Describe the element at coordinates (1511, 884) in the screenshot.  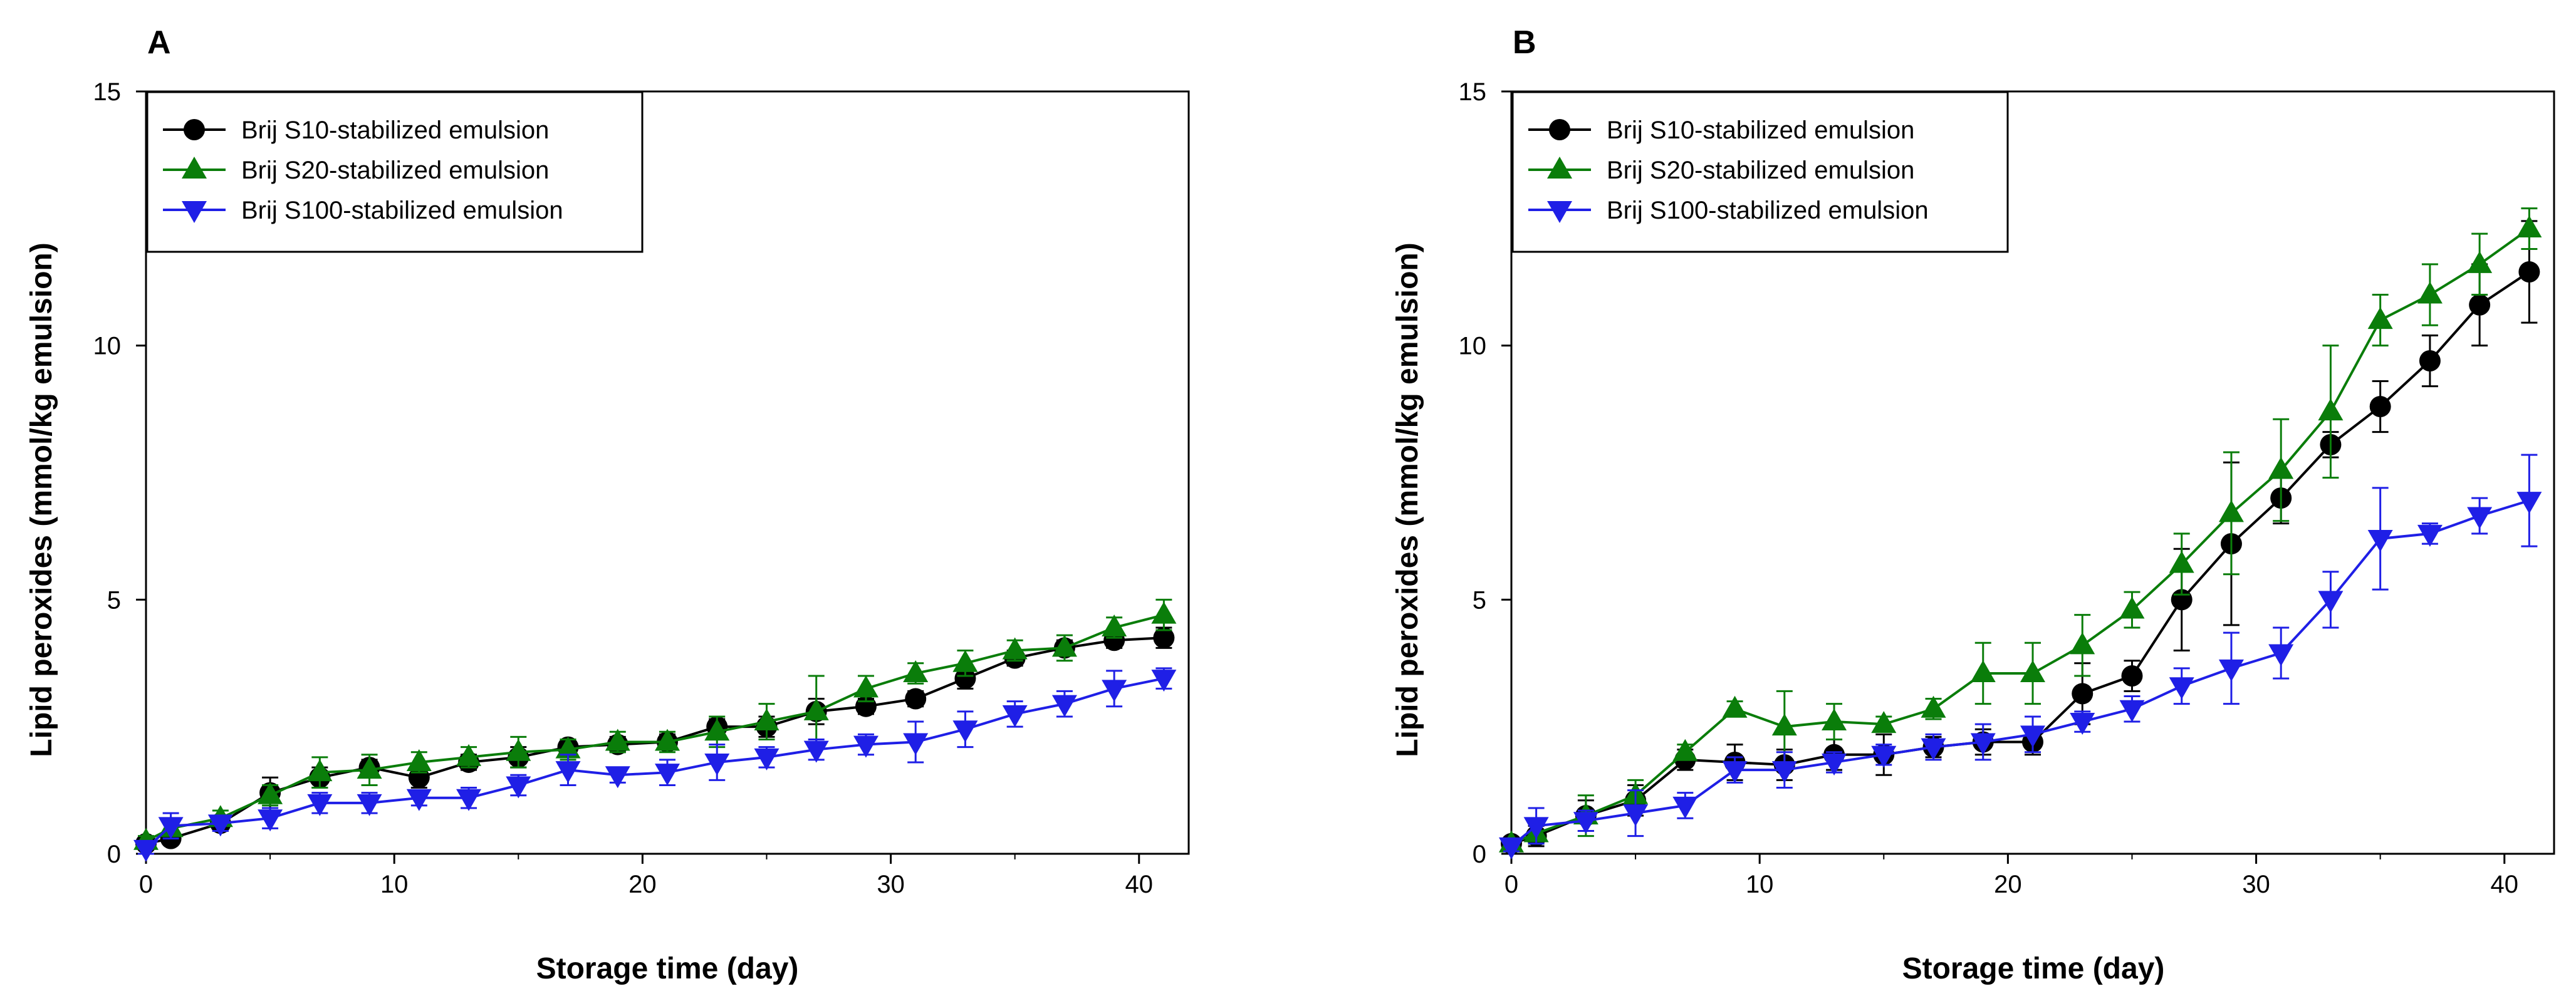
I see `panel-b-x-tick-label: 0` at that location.